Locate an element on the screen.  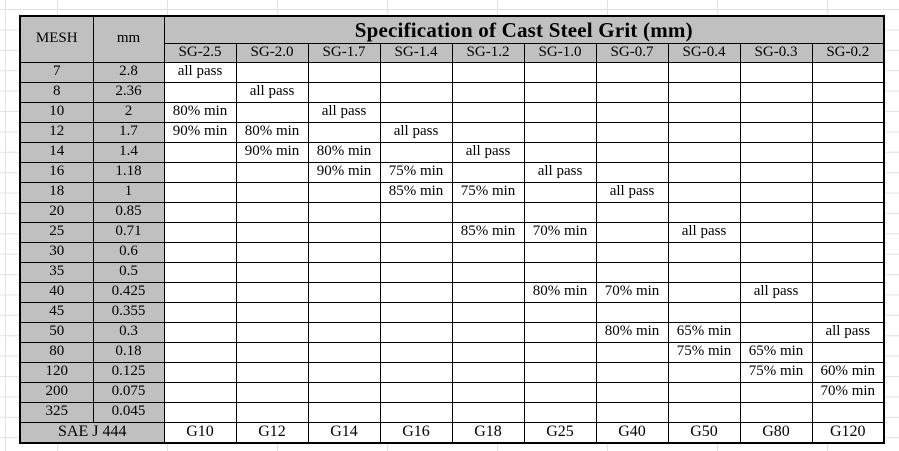
sae-grade-cell: G40 is located at coordinates (632, 432).